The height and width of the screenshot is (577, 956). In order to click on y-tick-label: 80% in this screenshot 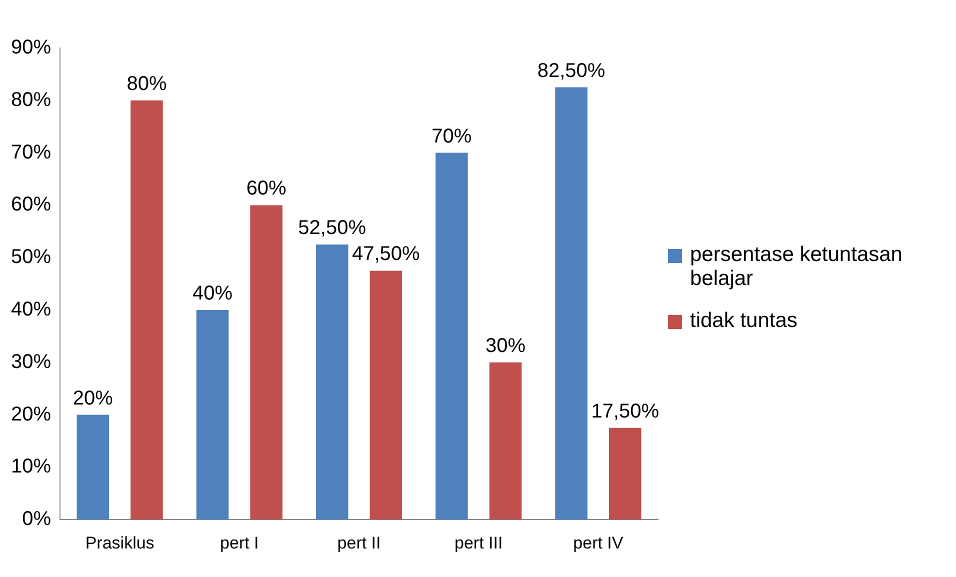, I will do `click(31, 99)`.